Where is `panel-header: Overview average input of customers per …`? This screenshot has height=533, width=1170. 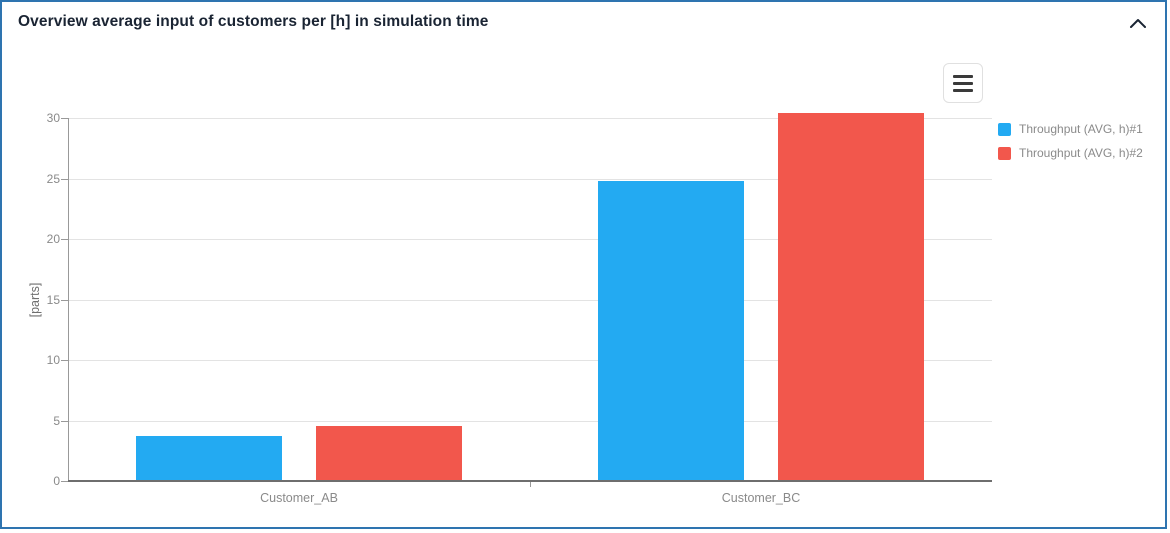
panel-header: Overview average input of customers per … is located at coordinates (583, 24).